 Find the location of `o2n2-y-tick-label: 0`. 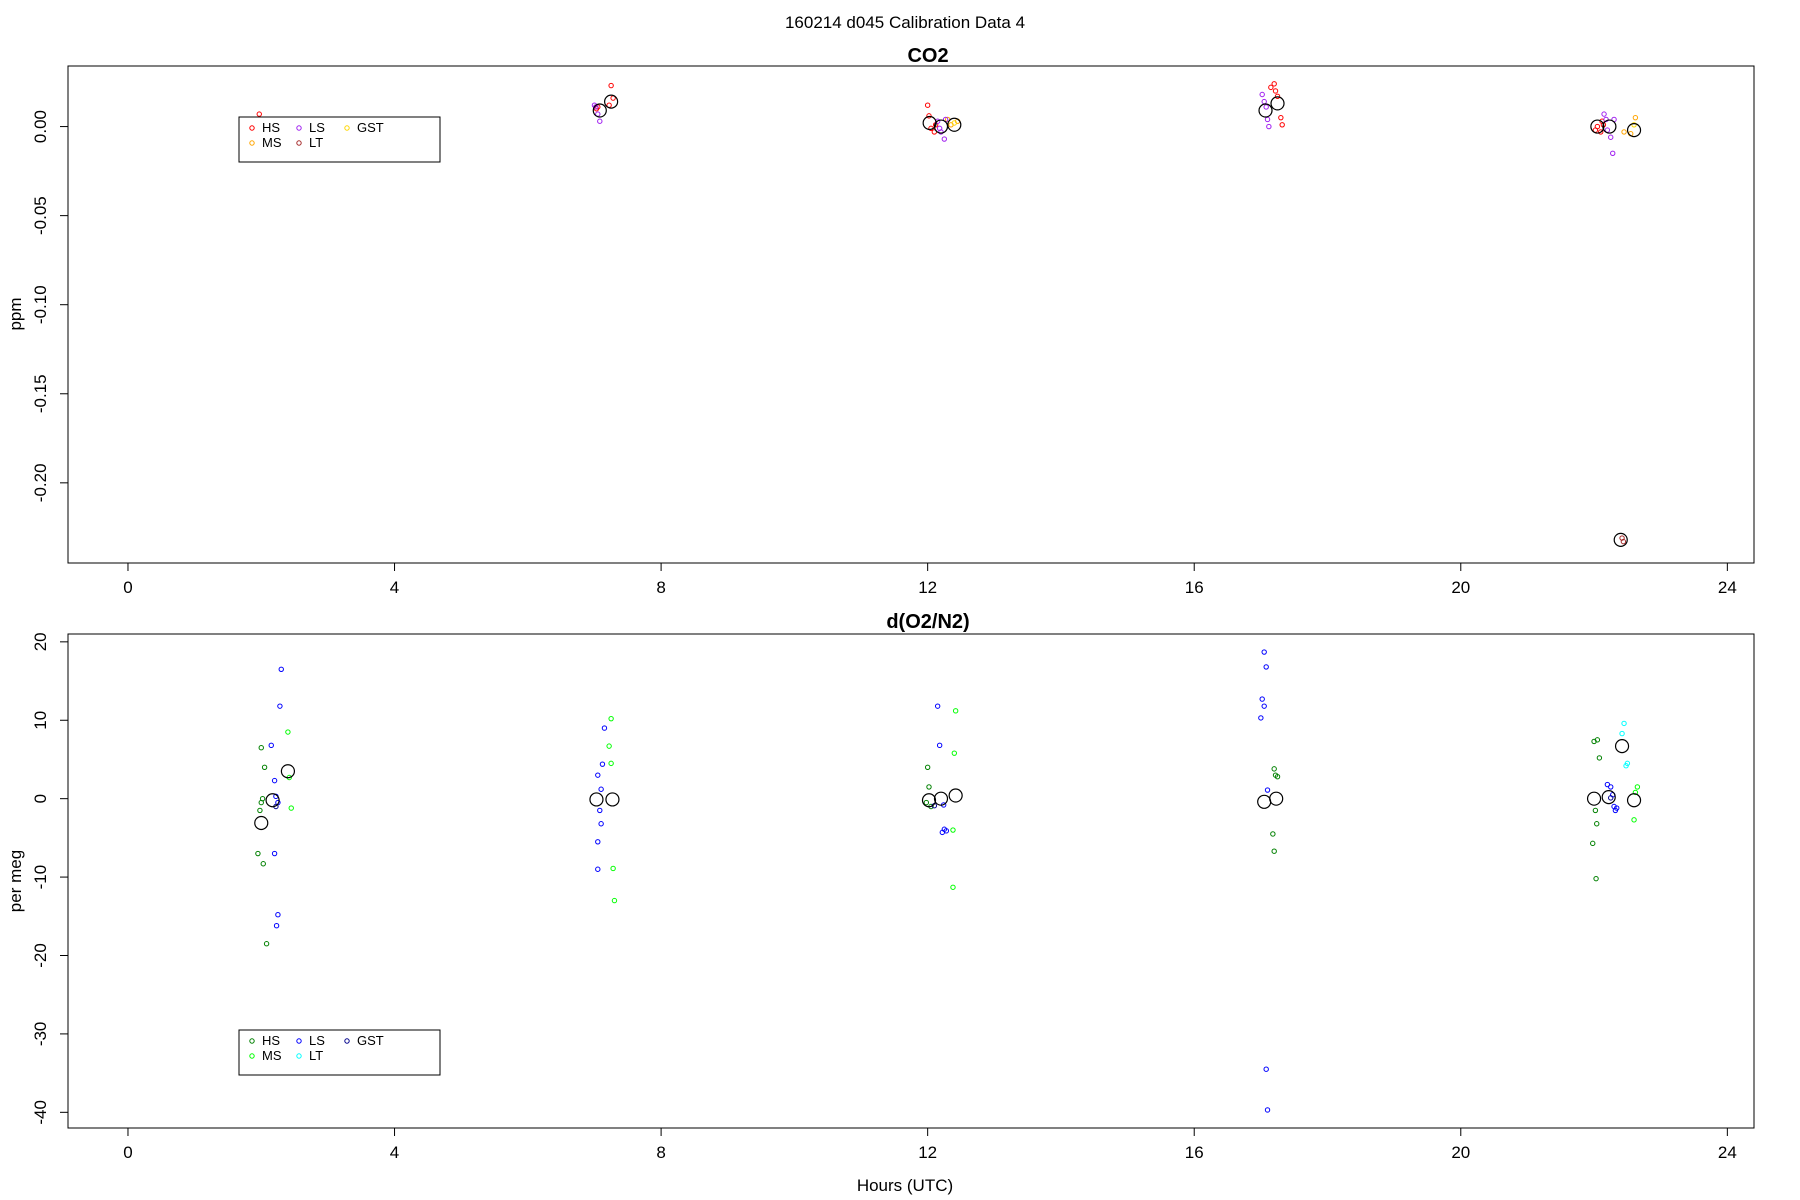

o2n2-y-tick-label: 0 is located at coordinates (40, 798).